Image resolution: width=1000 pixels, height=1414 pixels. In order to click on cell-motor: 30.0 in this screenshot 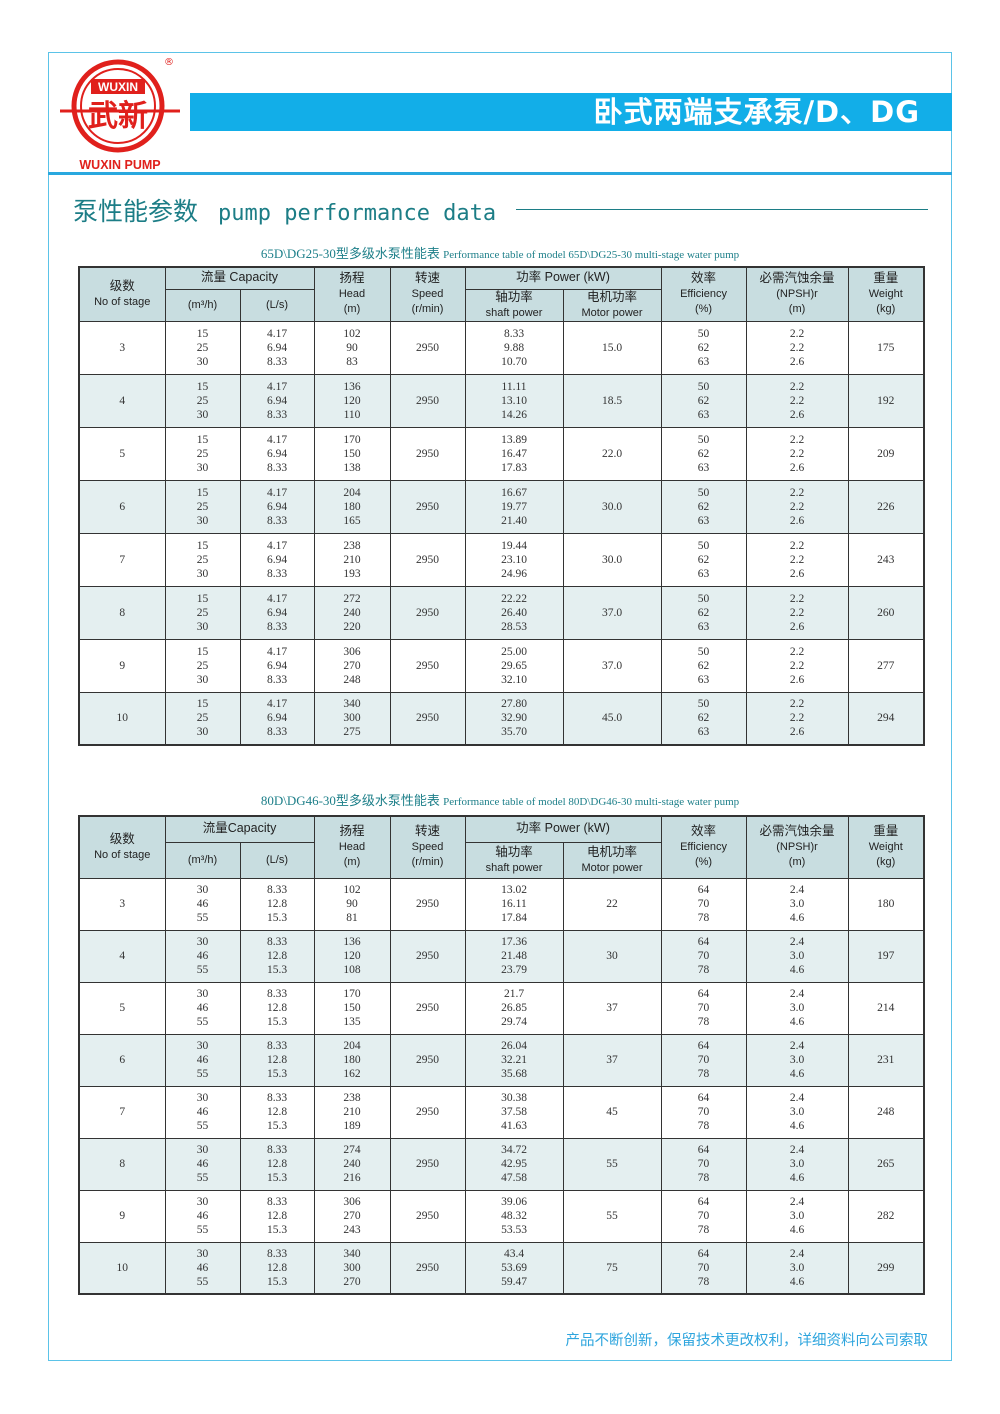, I will do `click(612, 559)`.